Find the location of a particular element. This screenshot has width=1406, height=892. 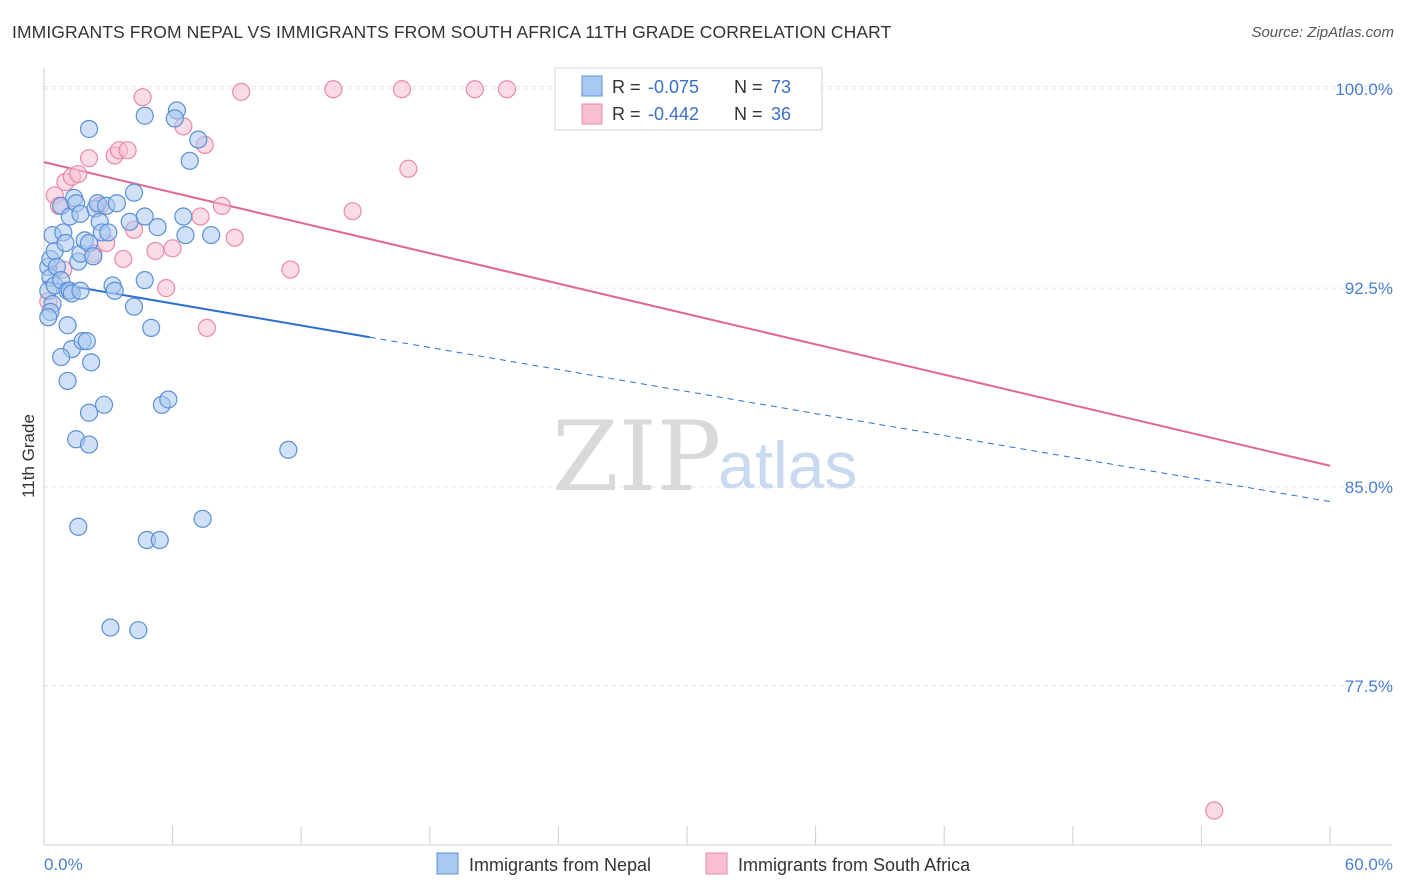

legend-n-value-nepal: 73 is located at coordinates (781, 87).